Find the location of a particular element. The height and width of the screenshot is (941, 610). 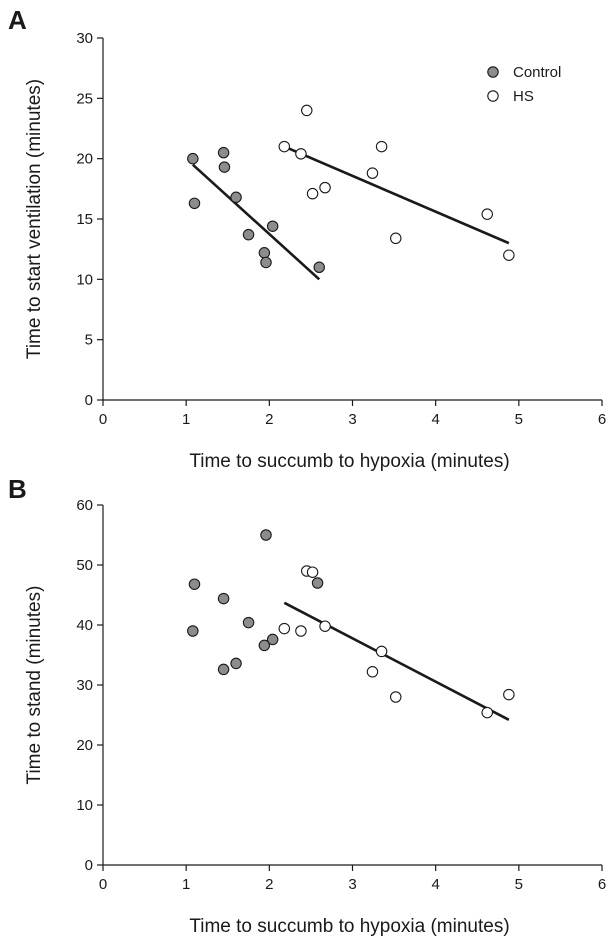

y-axis-title: Time to start ventilation (minutes) is located at coordinates (34, 219).